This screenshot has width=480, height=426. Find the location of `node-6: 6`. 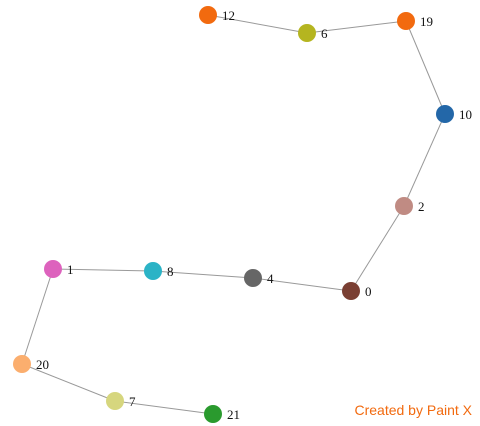

node-6: 6 is located at coordinates (313, 33).